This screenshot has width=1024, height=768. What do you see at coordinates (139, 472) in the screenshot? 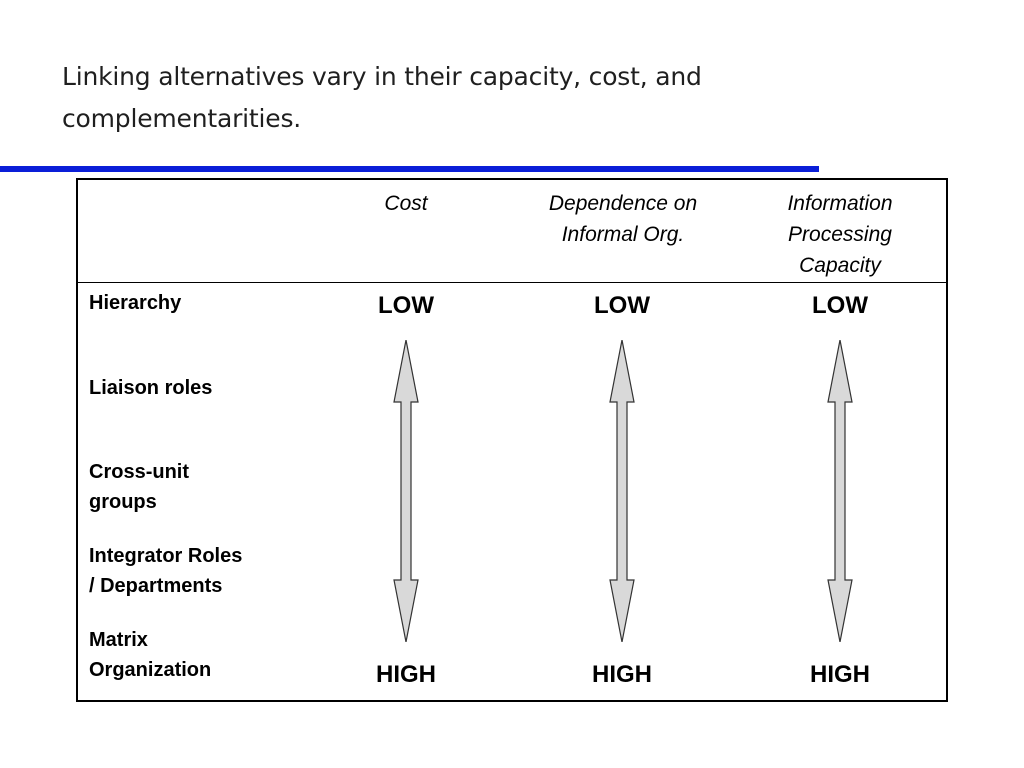
I see `row-label-line: Cross-unit` at bounding box center [139, 472].